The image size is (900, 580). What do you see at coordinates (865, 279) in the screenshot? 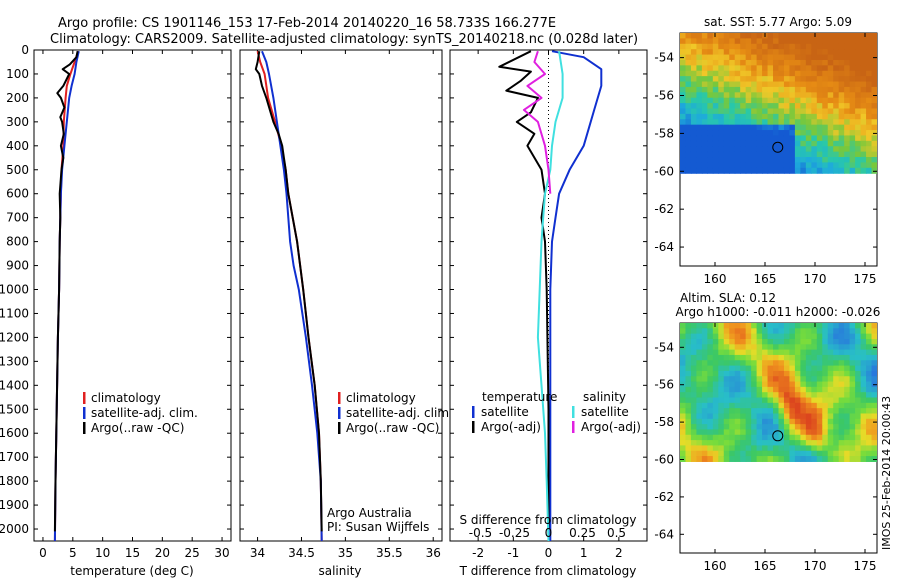
I see `lon-tick-label: 175` at bounding box center [865, 279].